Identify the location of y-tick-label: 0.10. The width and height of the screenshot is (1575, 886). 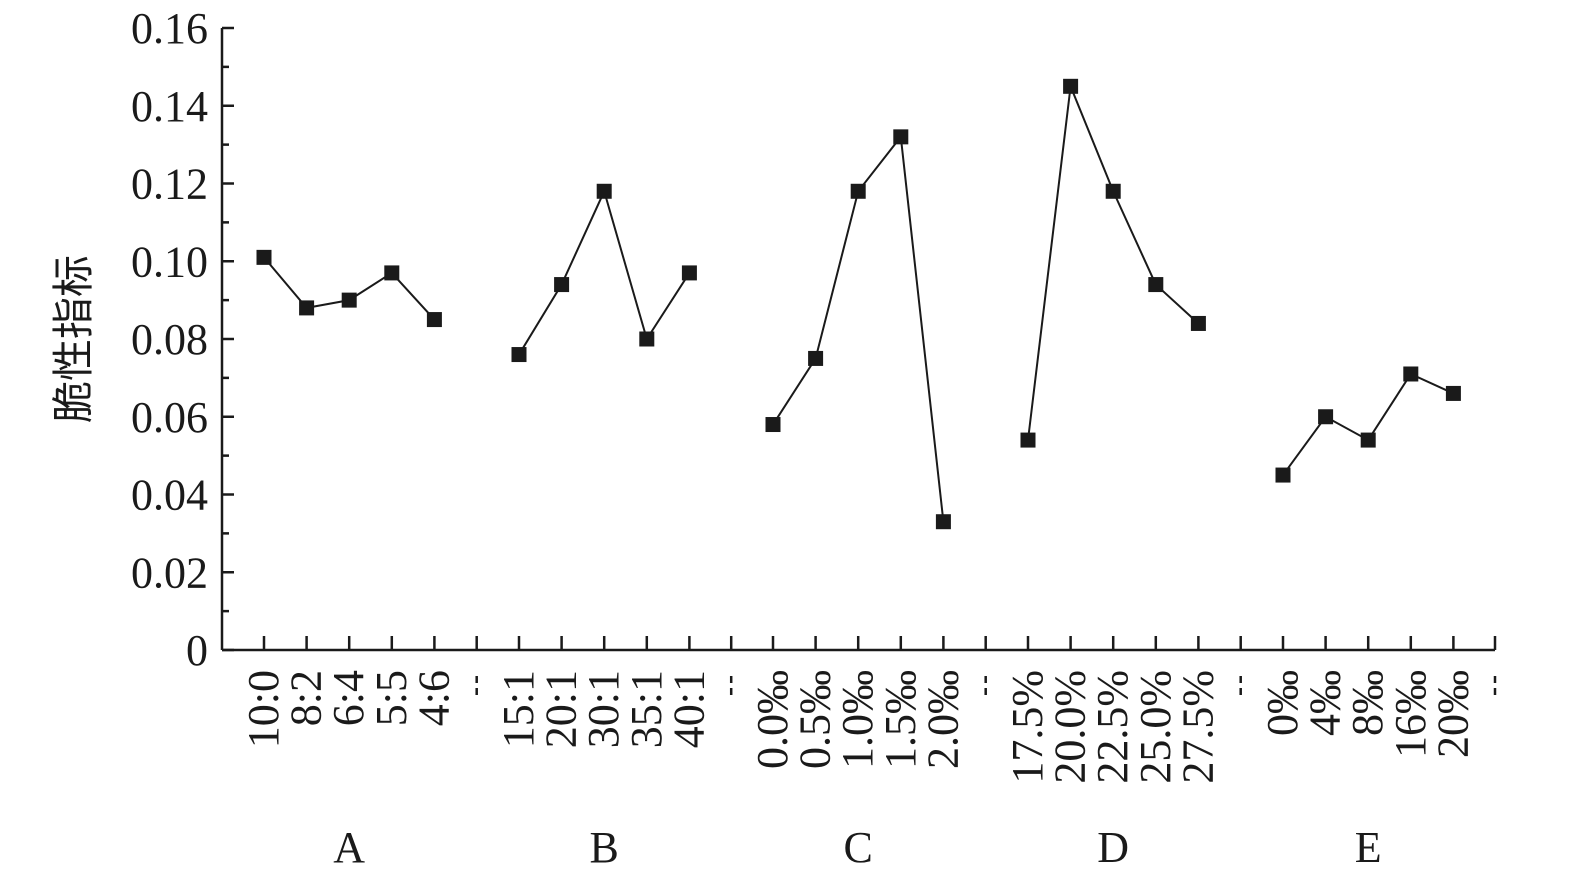
(169, 261).